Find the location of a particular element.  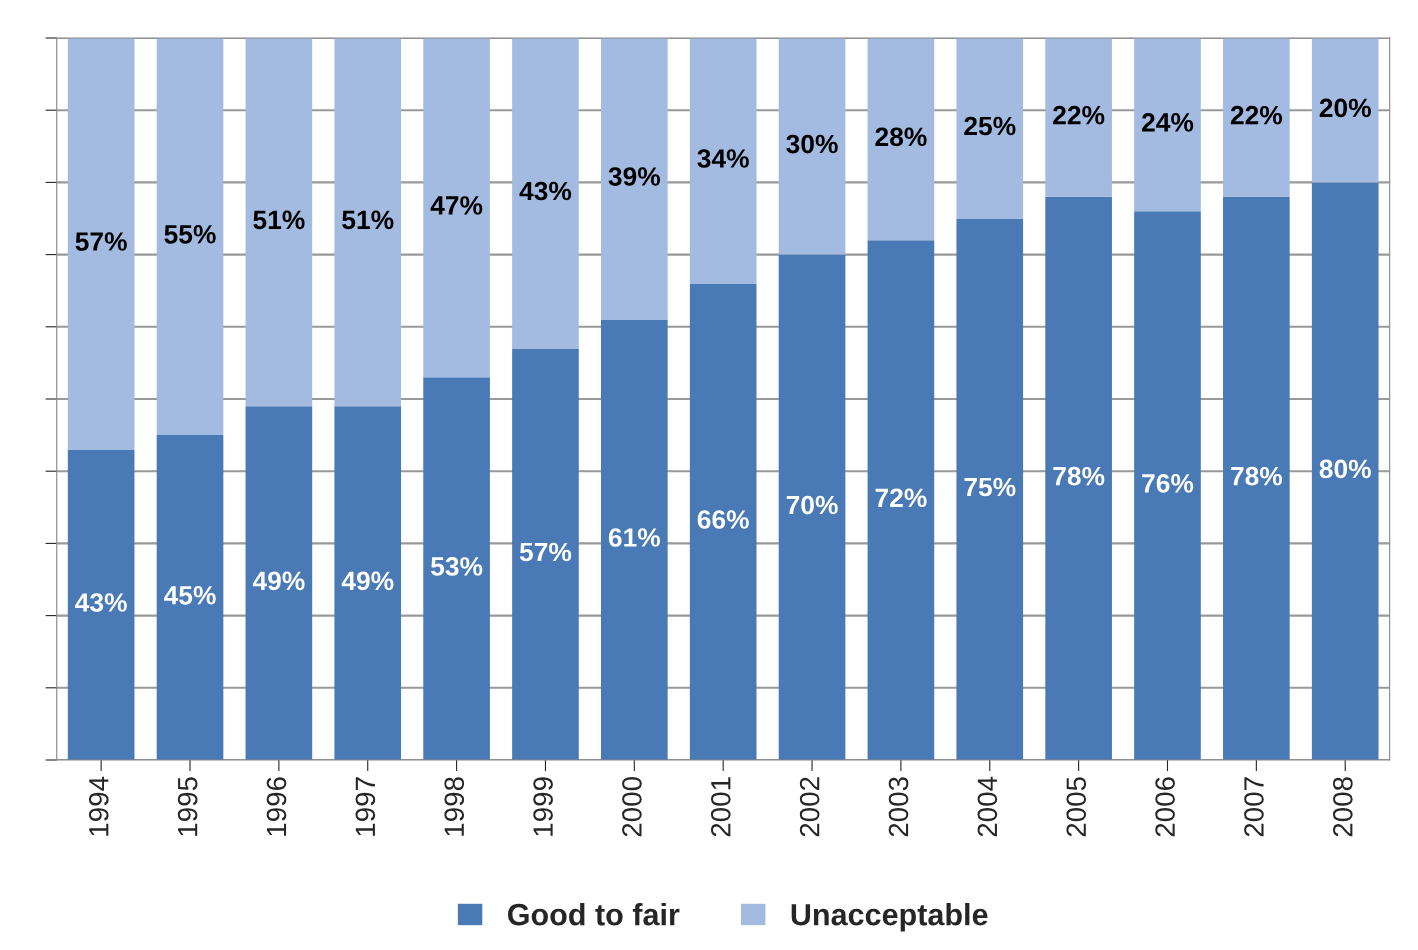

data-label: 34% is located at coordinates (723, 158).